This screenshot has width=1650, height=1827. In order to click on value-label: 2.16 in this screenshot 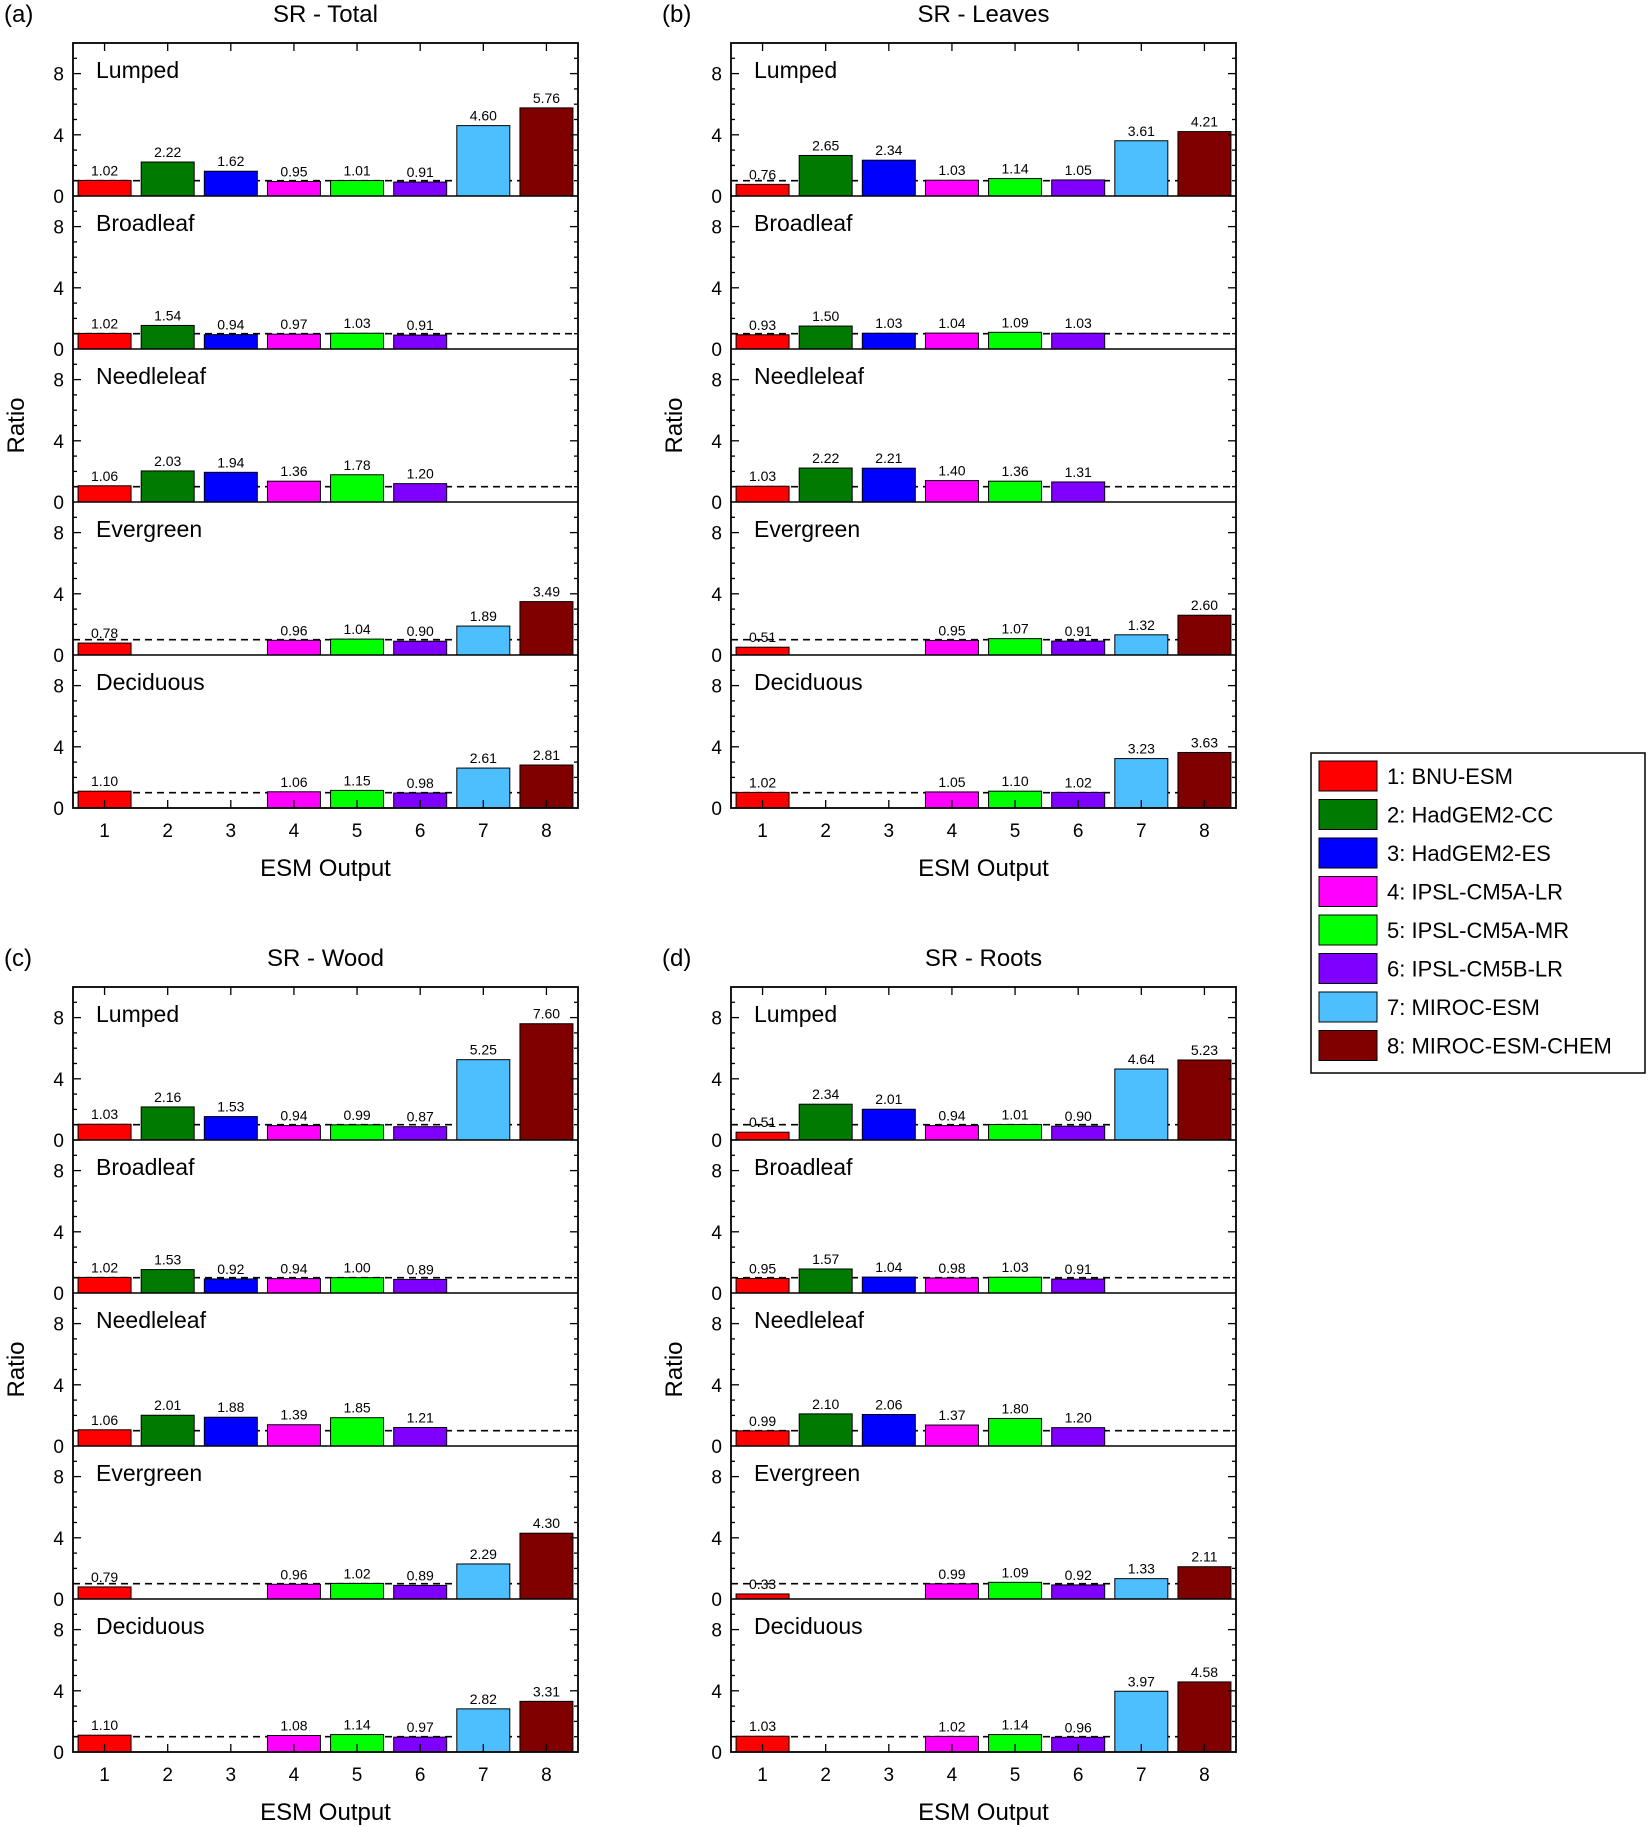, I will do `click(167, 1097)`.